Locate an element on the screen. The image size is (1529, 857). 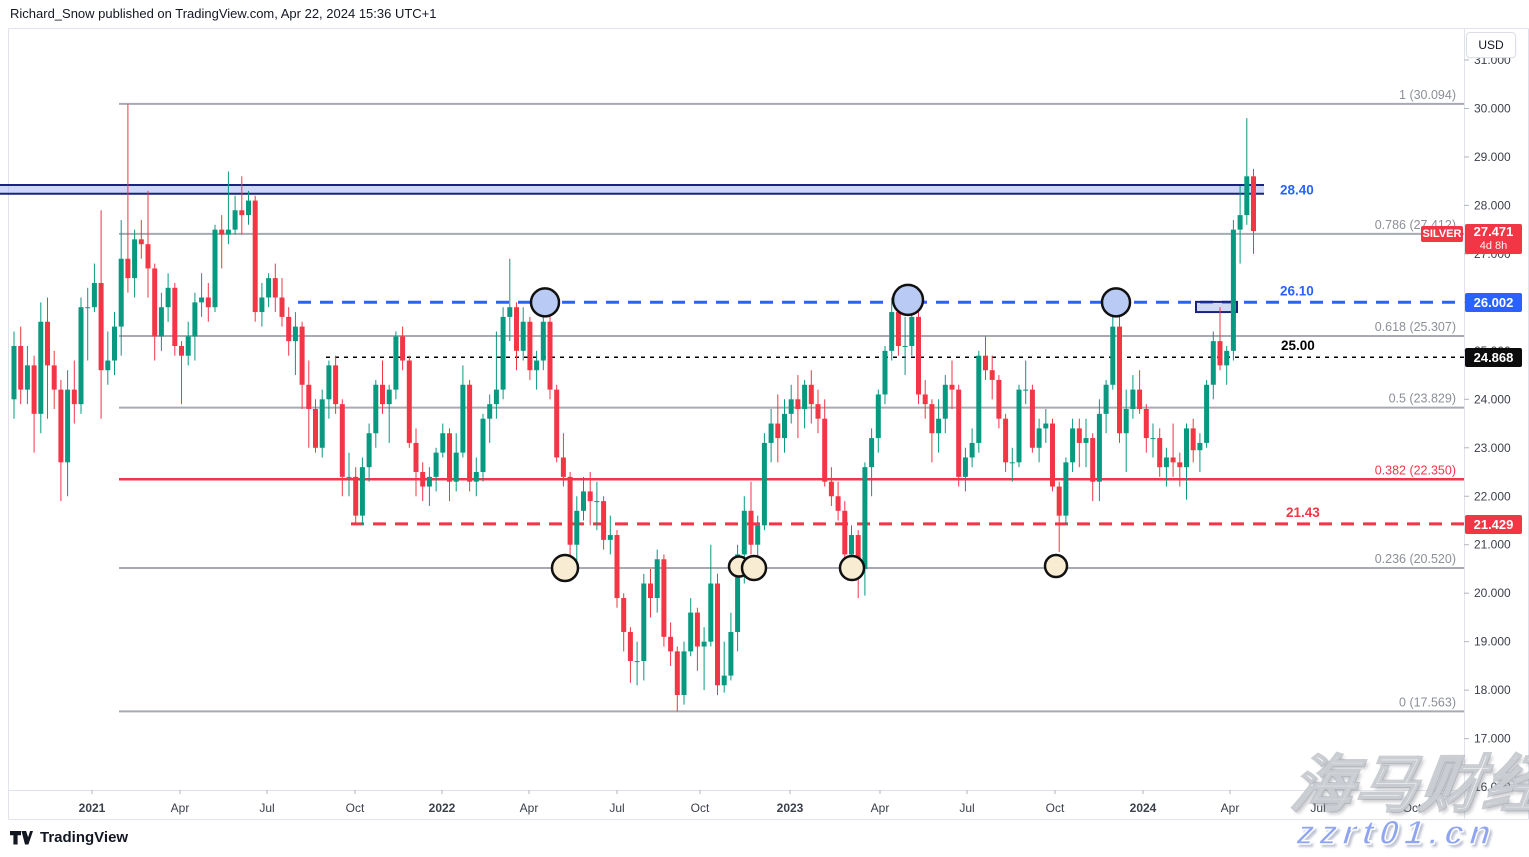
currency-button: USD is located at coordinates (1491, 45).